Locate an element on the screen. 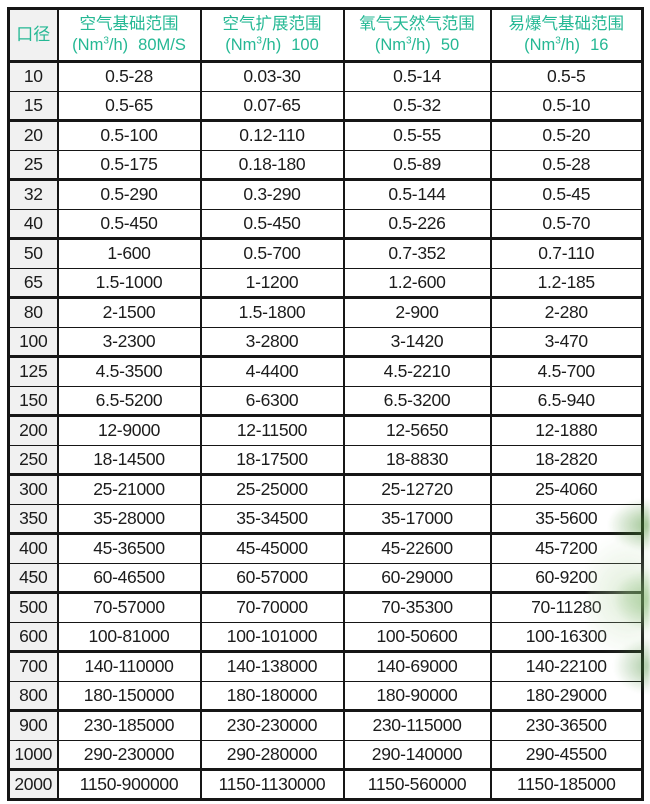 This screenshot has height=804, width=650. range-cell: 0.5-89 is located at coordinates (417, 165).